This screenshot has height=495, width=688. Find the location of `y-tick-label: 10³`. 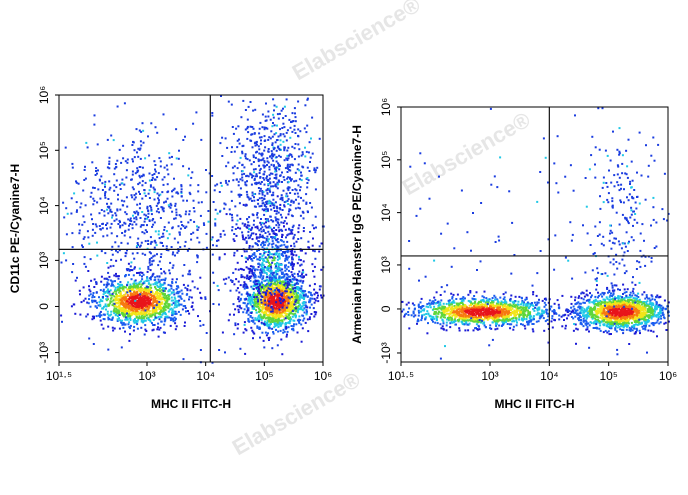

y-tick-label: 10³ is located at coordinates (44, 260).